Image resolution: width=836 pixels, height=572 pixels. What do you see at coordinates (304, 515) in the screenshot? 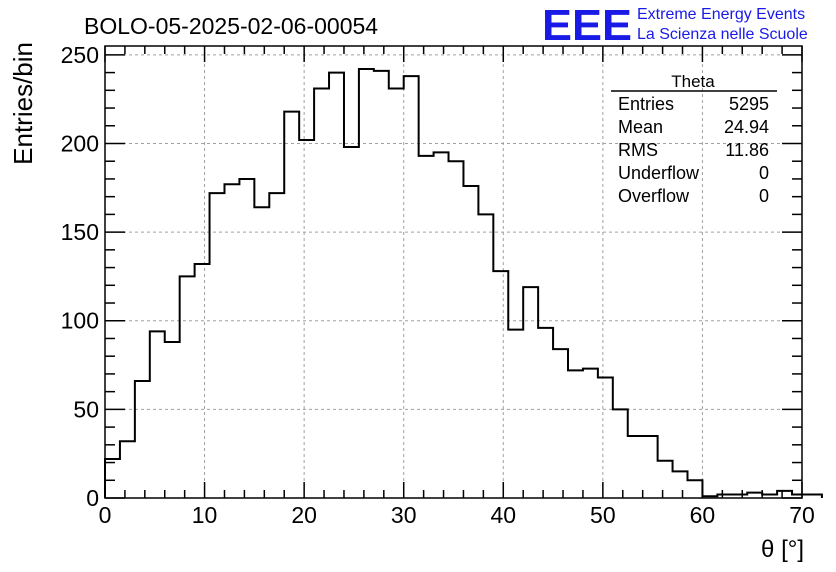
I see `x-tick-label: 20` at bounding box center [304, 515].